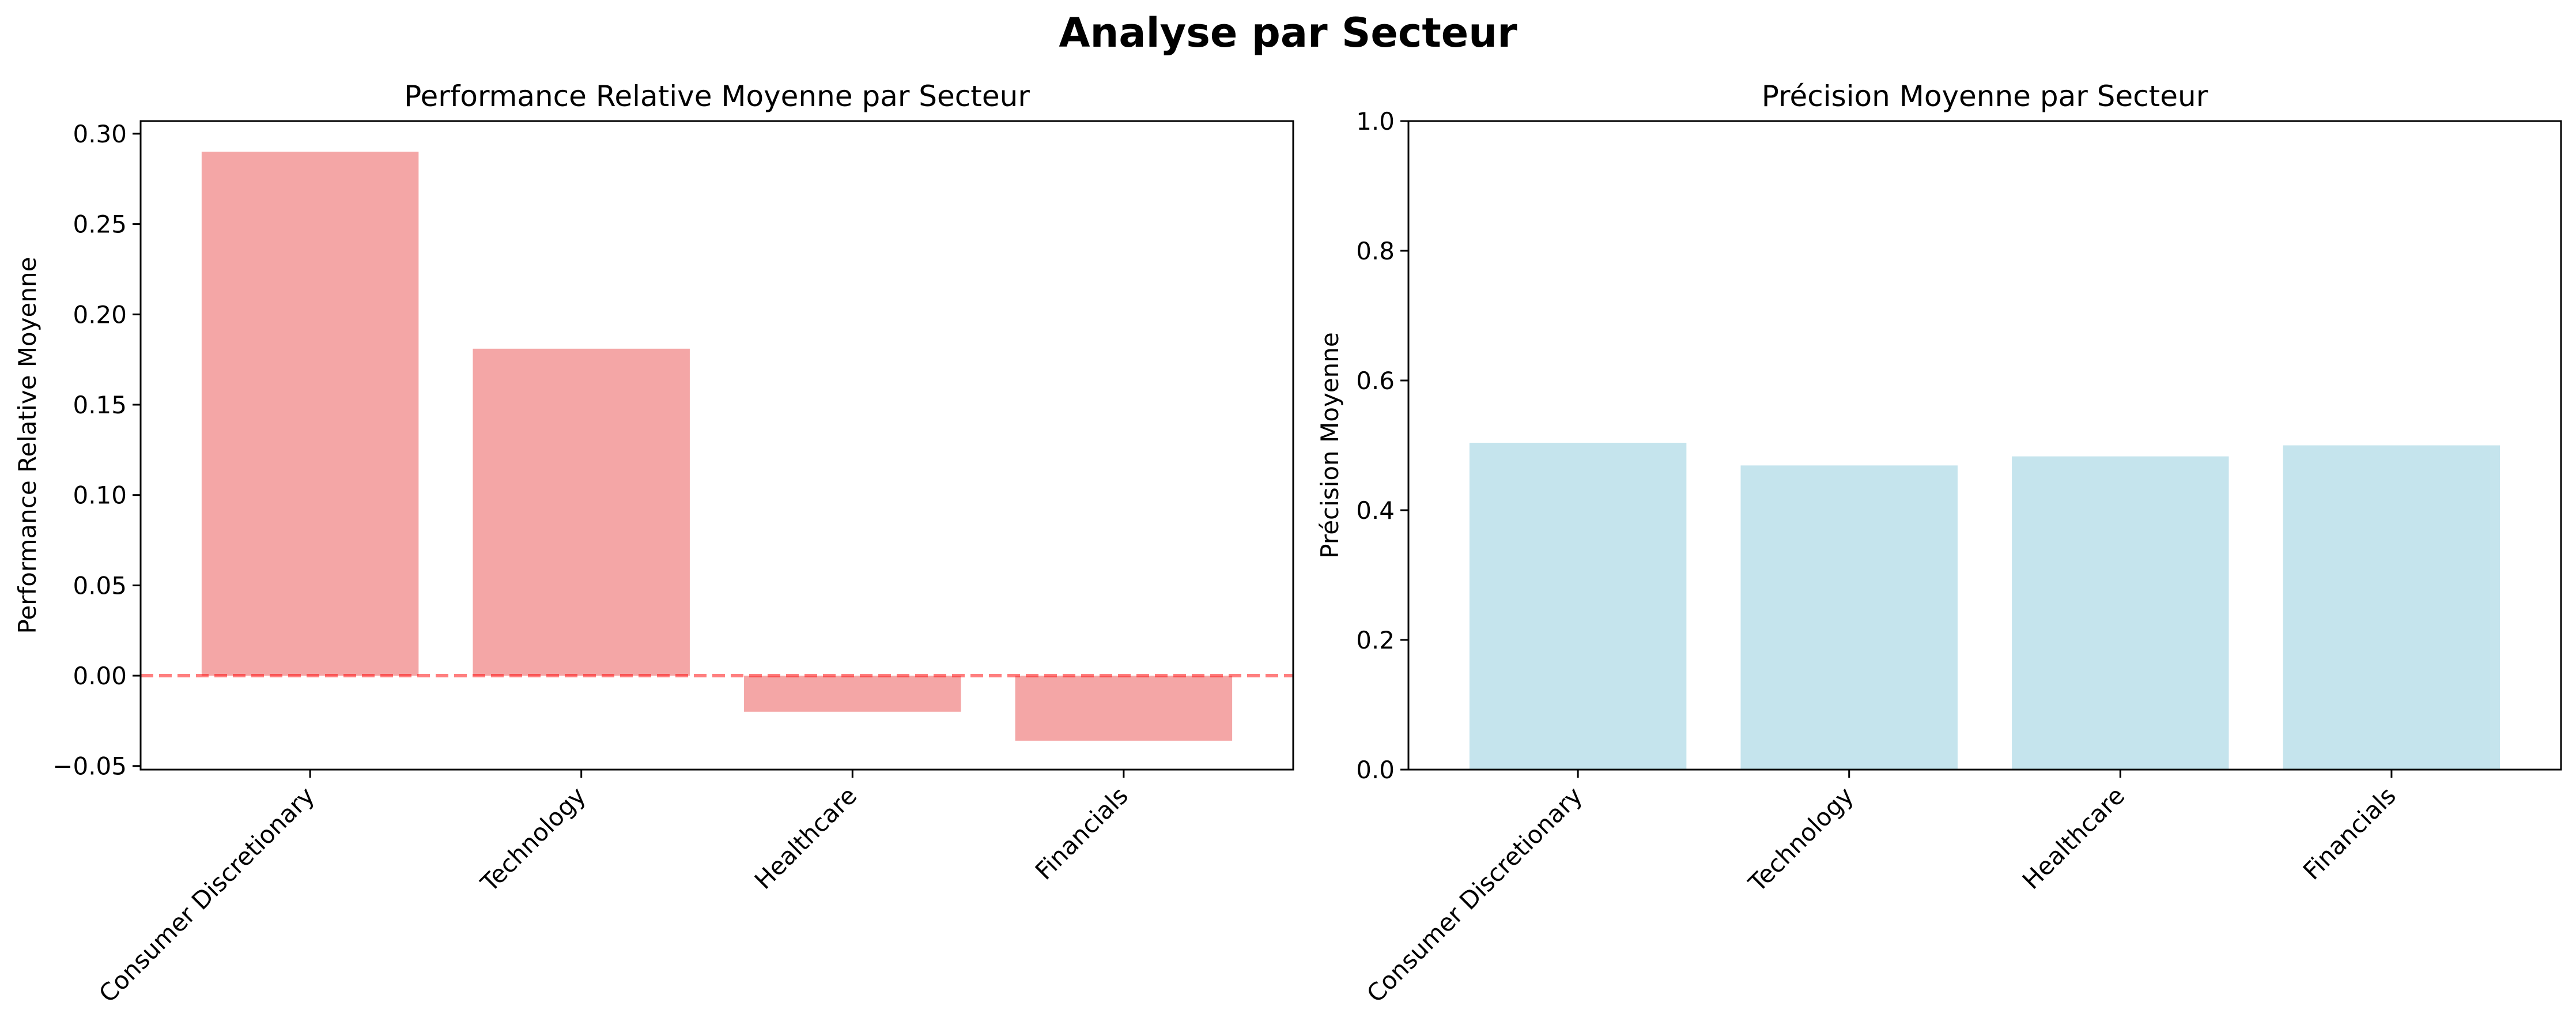 Image resolution: width=2576 pixels, height=1025 pixels. Describe the element at coordinates (1985, 97) in the screenshot. I see `chart-title: Précision Moyenne par Secteur` at that location.